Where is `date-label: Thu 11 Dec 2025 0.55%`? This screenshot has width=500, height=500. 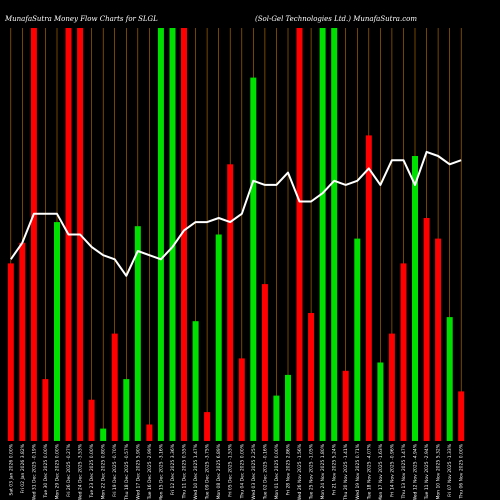 date-label: Thu 11 Dec 2025 0.55% is located at coordinates (185, 471).